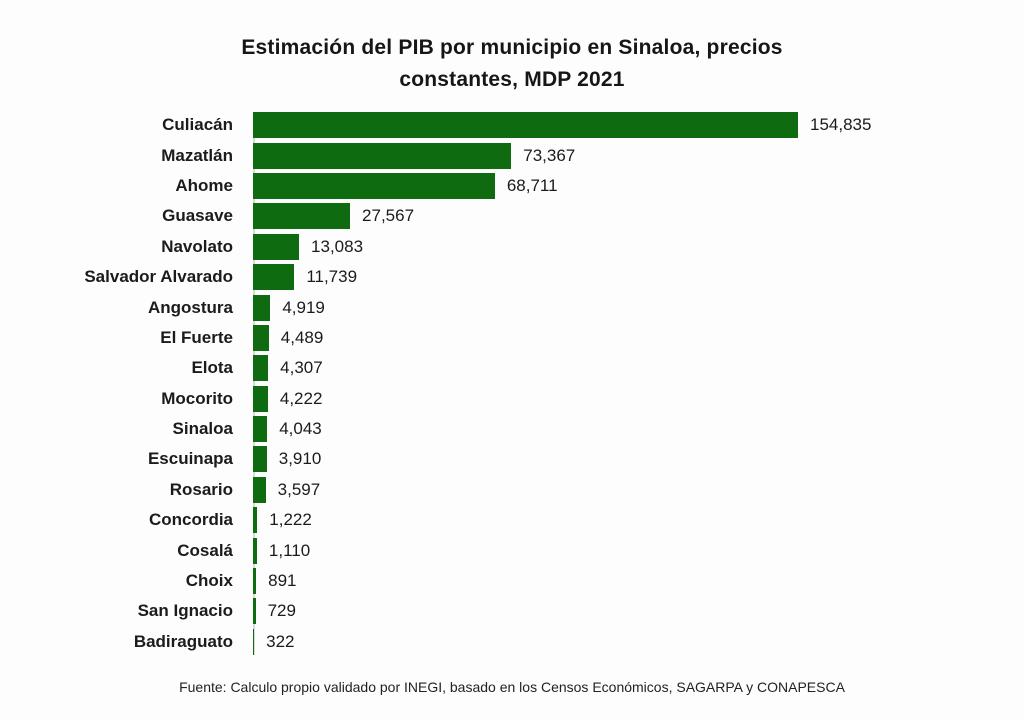 Image resolution: width=1024 pixels, height=720 pixels. Describe the element at coordinates (638, 459) in the screenshot. I see `bar-area: 3,910` at that location.